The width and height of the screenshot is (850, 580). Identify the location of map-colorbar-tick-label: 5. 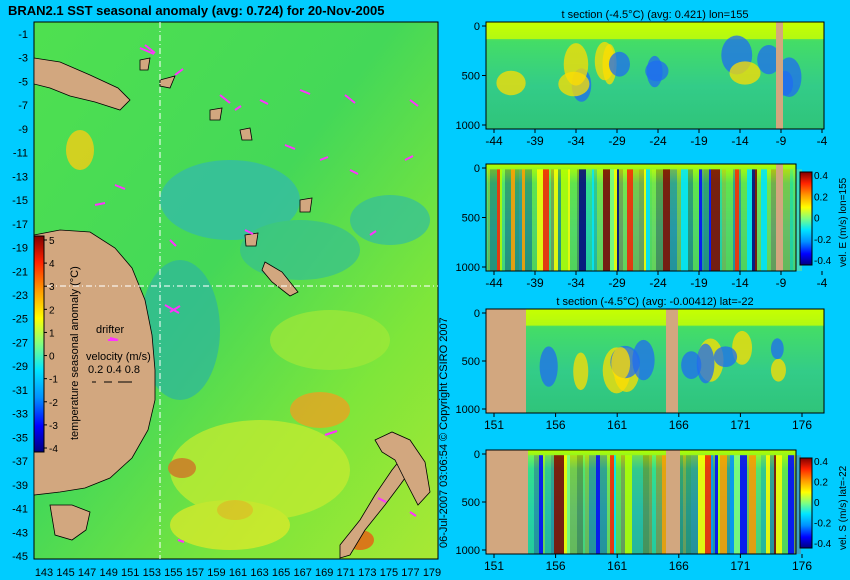
(52, 241).